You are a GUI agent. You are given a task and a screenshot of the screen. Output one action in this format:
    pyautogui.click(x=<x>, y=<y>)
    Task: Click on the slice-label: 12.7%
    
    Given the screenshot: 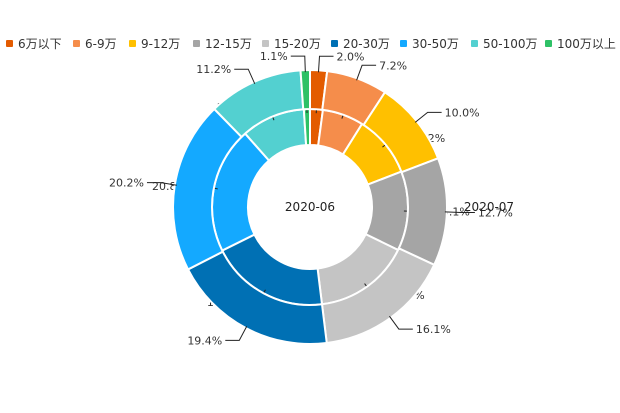 What is the action you would take?
    pyautogui.click(x=495, y=212)
    